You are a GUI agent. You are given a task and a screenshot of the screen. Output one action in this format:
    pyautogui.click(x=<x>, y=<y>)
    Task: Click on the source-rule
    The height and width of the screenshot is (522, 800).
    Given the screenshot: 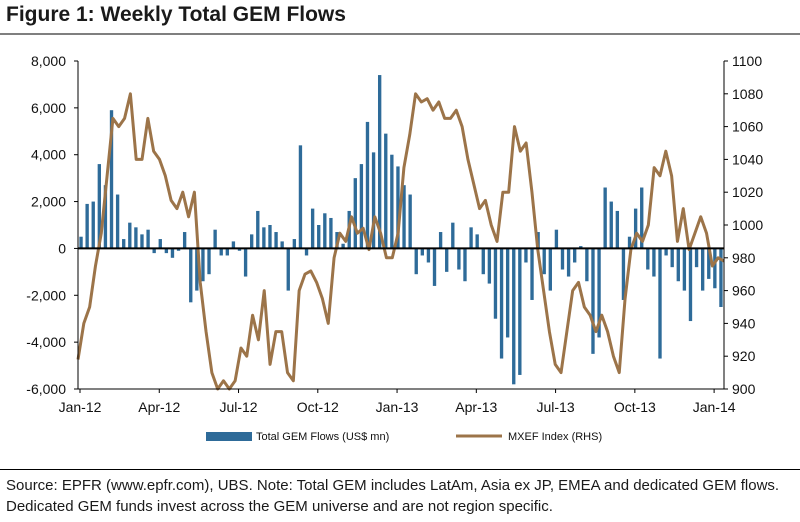 What is the action you would take?
    pyautogui.click(x=400, y=469)
    